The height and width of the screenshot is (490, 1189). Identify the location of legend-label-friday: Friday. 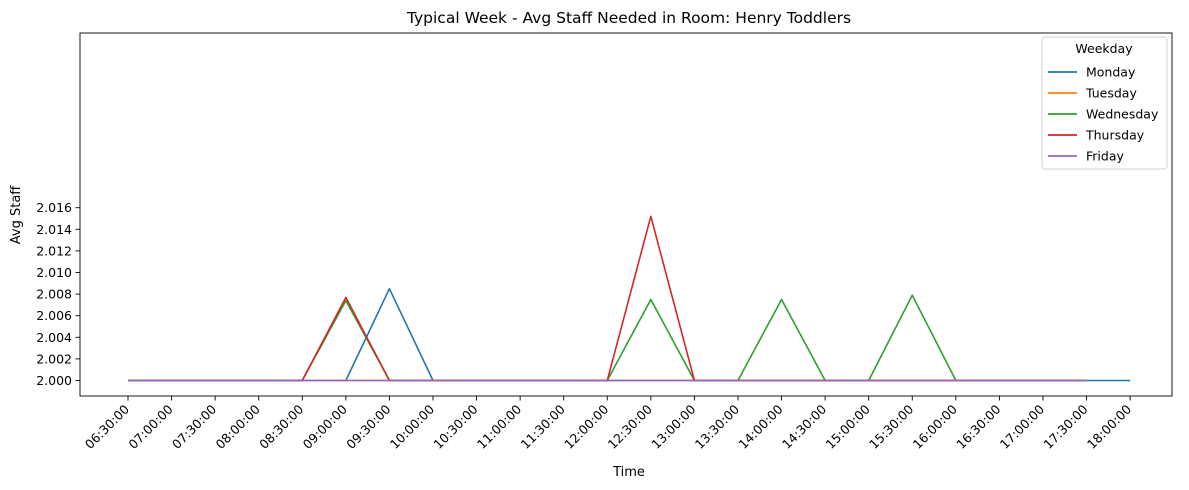
(1105, 156).